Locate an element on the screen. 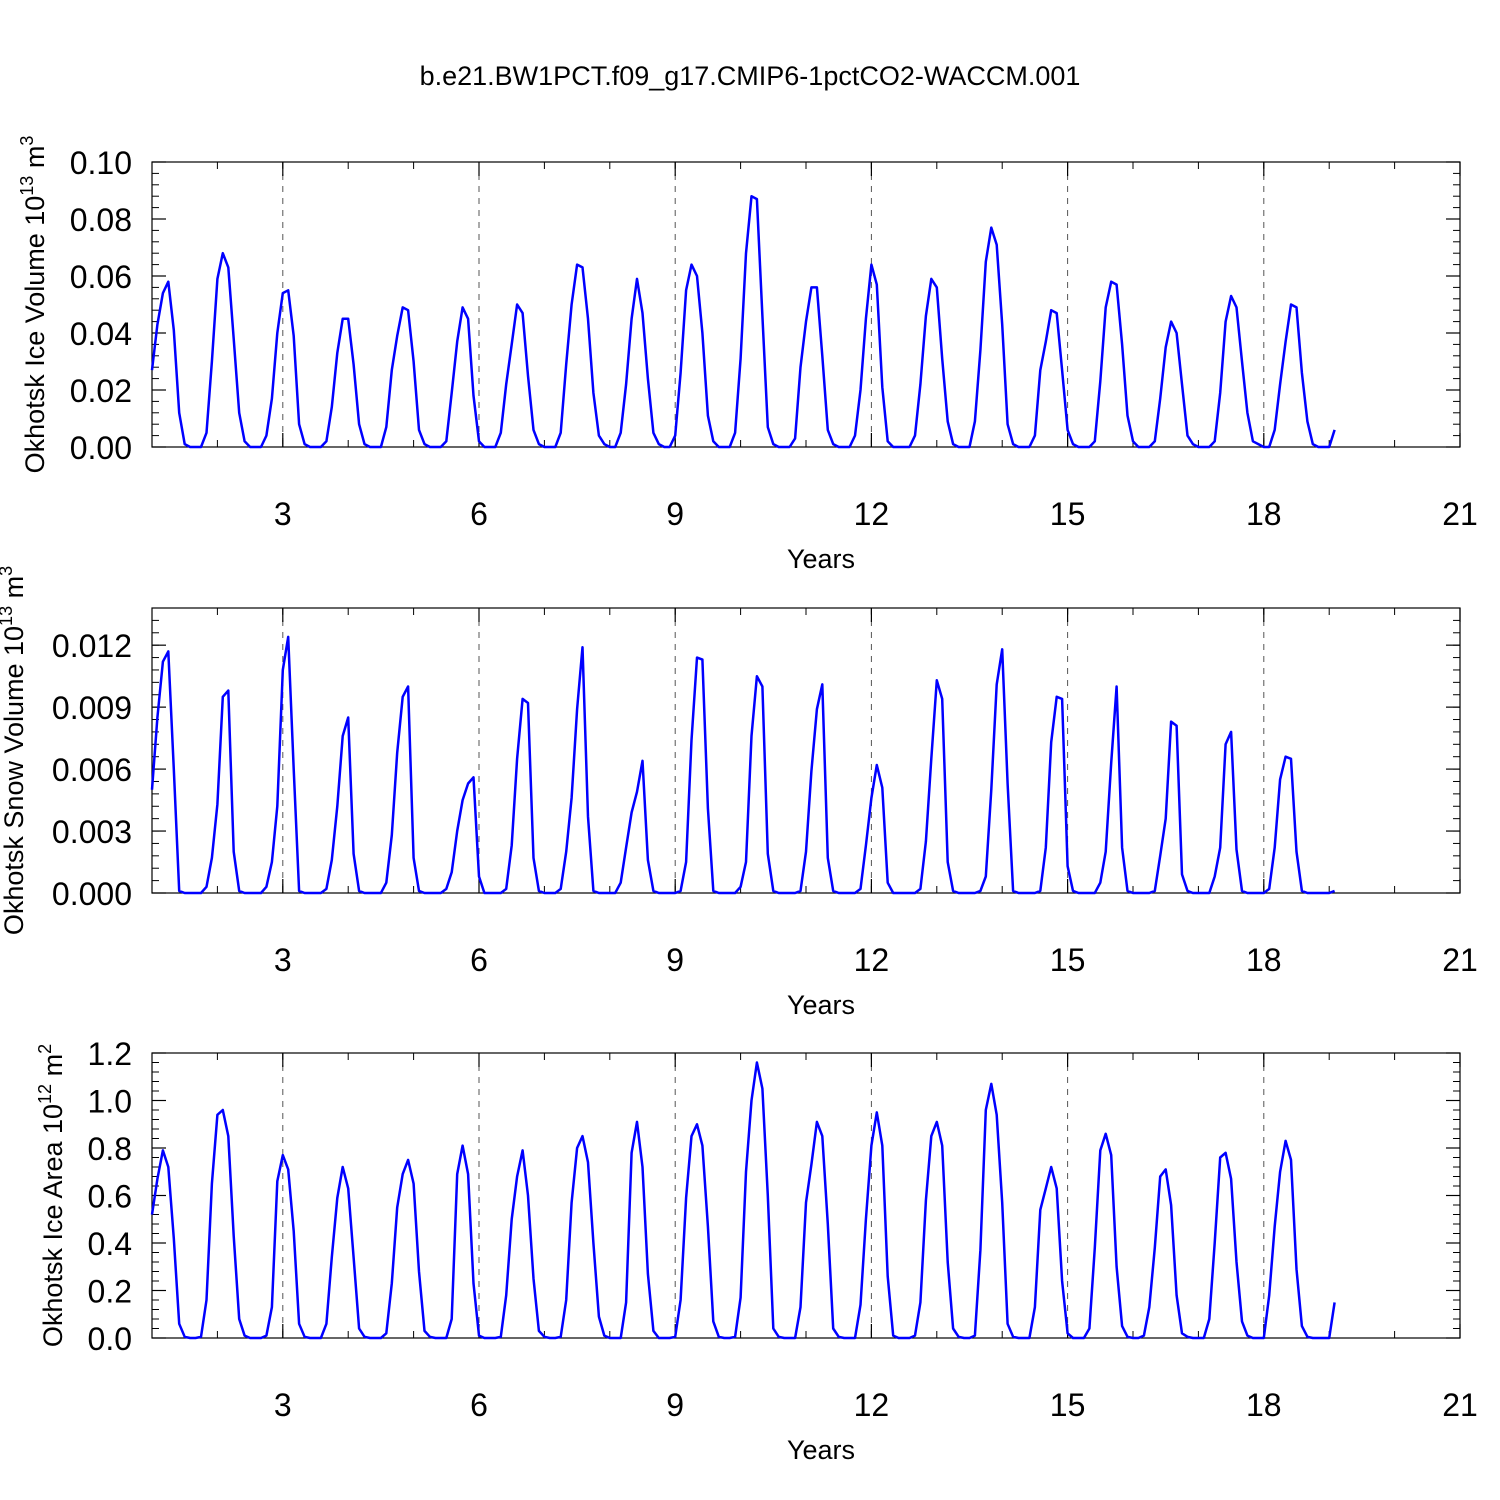 The image size is (1500, 1500). y-tick-label: 0.003 is located at coordinates (92, 832).